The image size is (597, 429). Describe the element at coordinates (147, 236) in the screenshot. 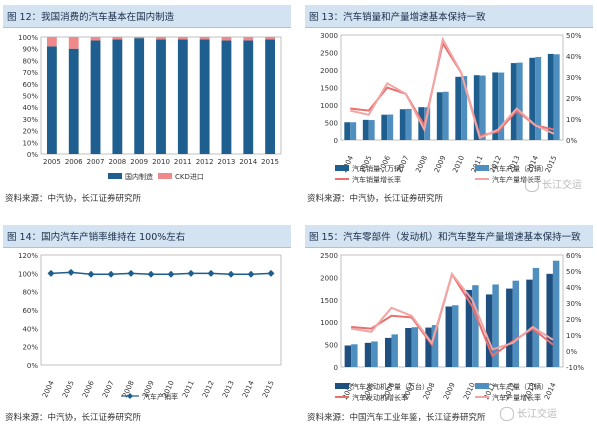

I see `chart-title-bar: 图 14：国内汽车产销率维持在 100%左右` at that location.